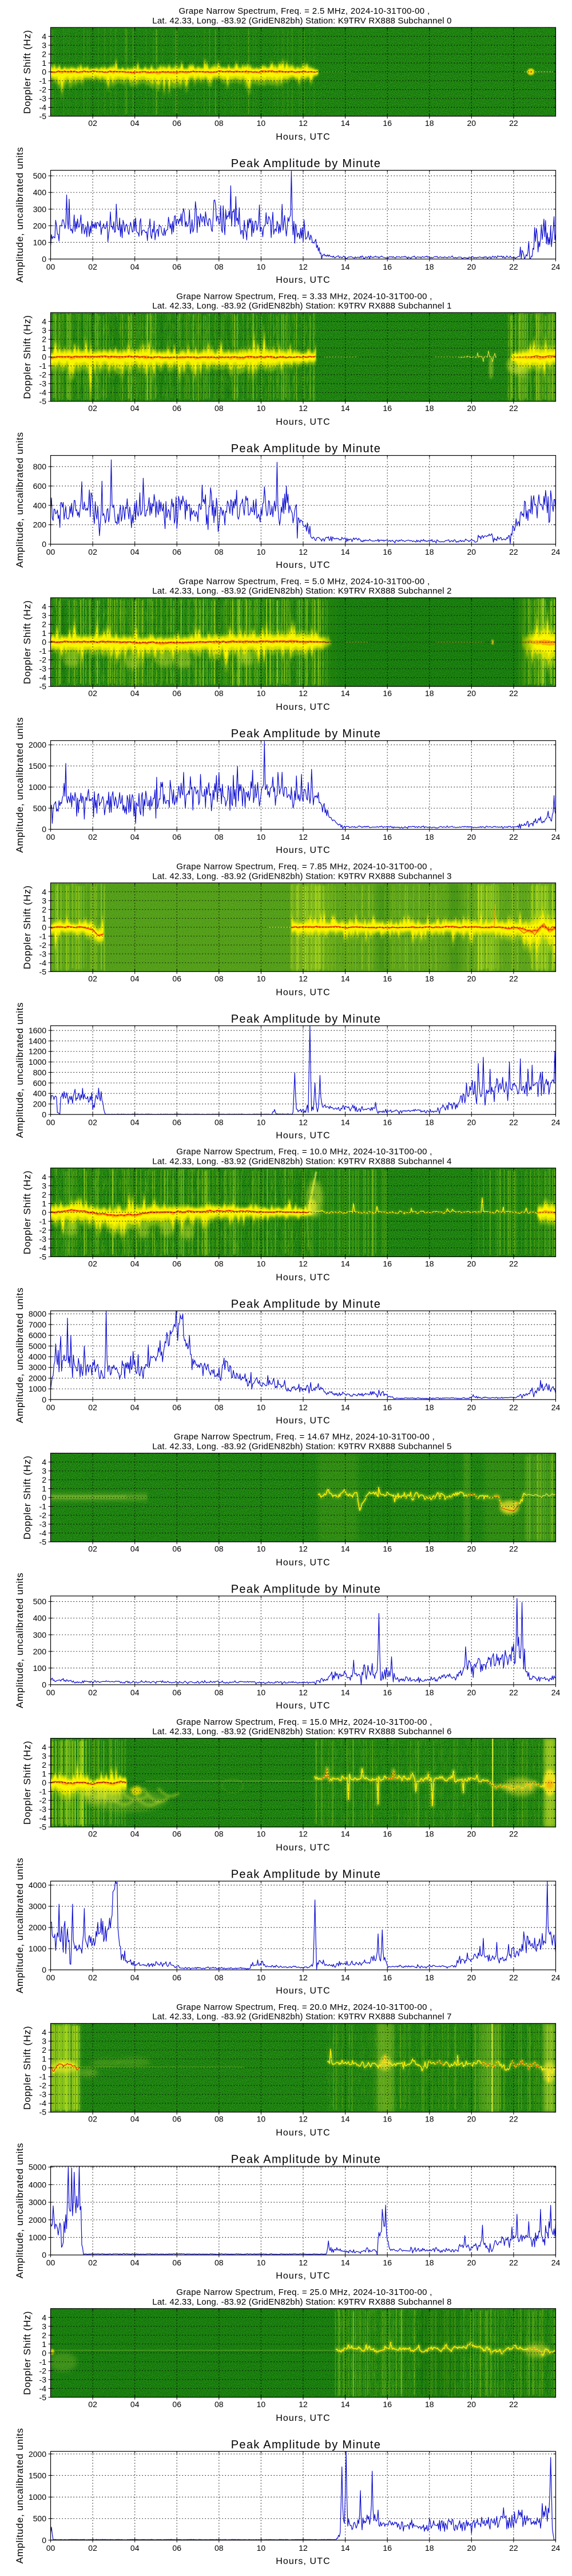 This screenshot has width=572, height=2576. What do you see at coordinates (44, 2050) in the screenshot?
I see `svg-text: 2` at bounding box center [44, 2050].